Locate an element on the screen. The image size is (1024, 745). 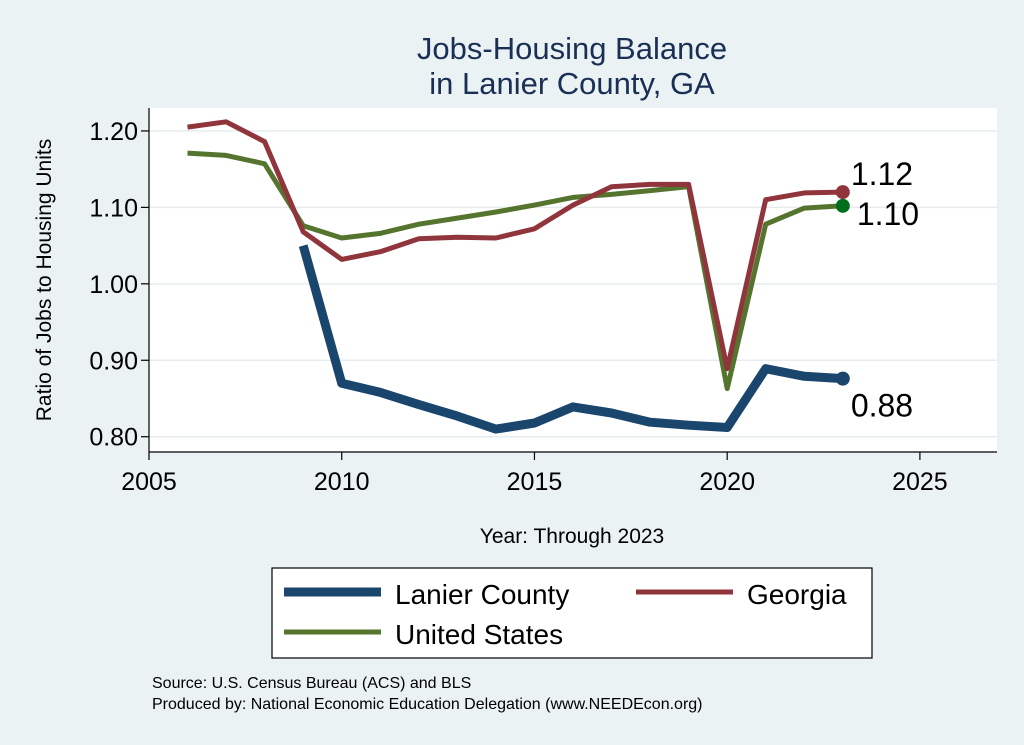
y-tick-label-4: 1.20 is located at coordinates (113, 132).